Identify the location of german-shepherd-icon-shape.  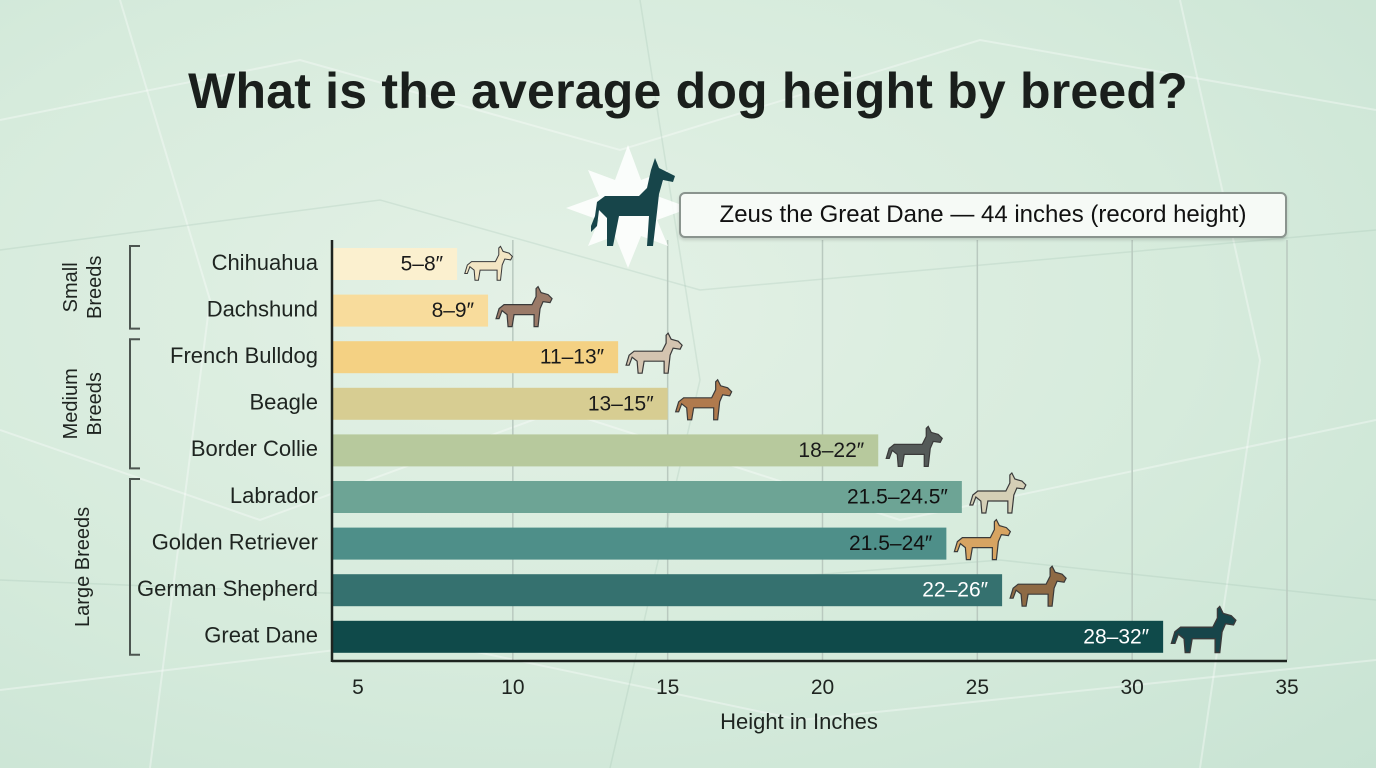
(1038, 586).